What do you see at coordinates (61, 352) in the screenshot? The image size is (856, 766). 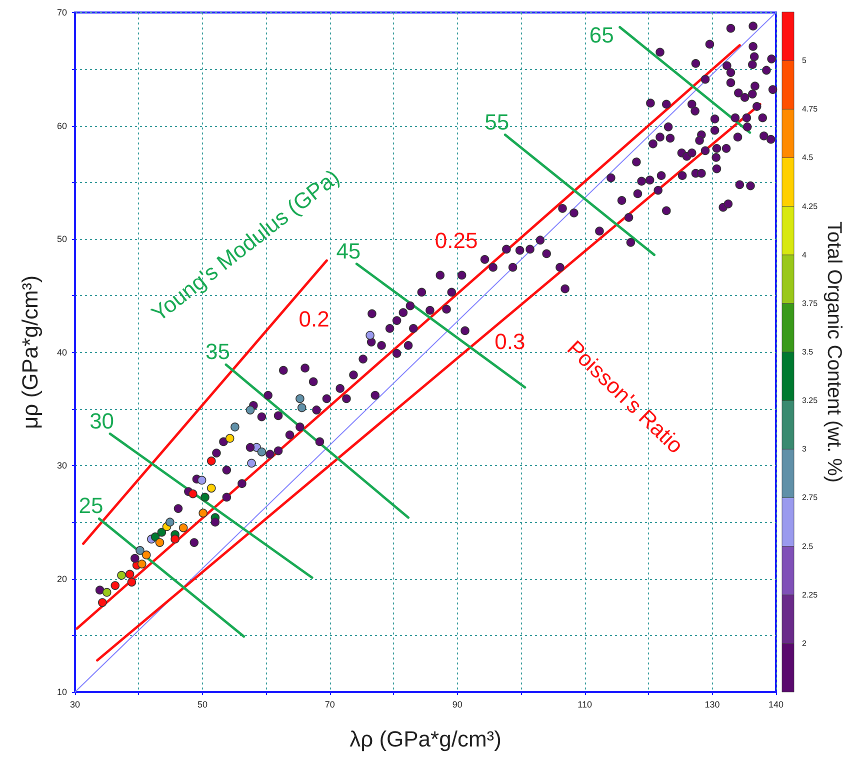 I see `y-tick-label: 40` at bounding box center [61, 352].